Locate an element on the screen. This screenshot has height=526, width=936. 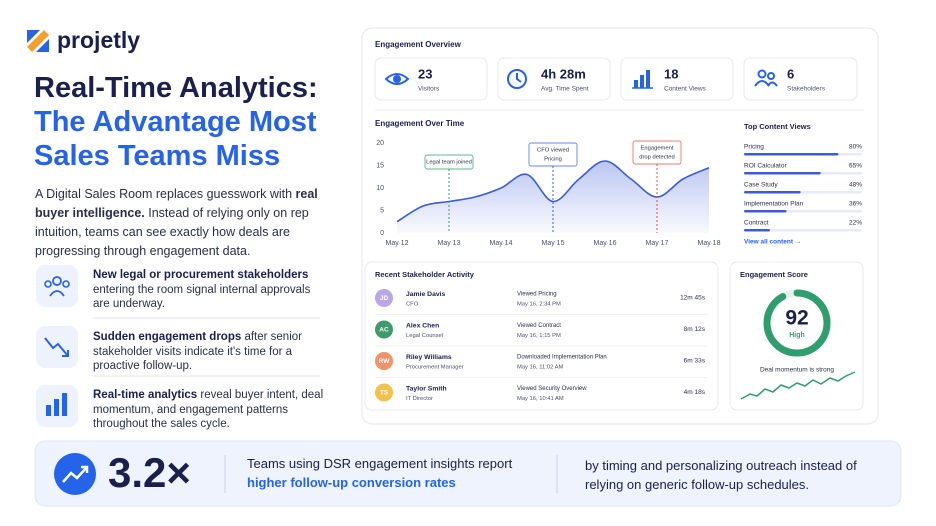
content-value: 65% is located at coordinates (855, 166).